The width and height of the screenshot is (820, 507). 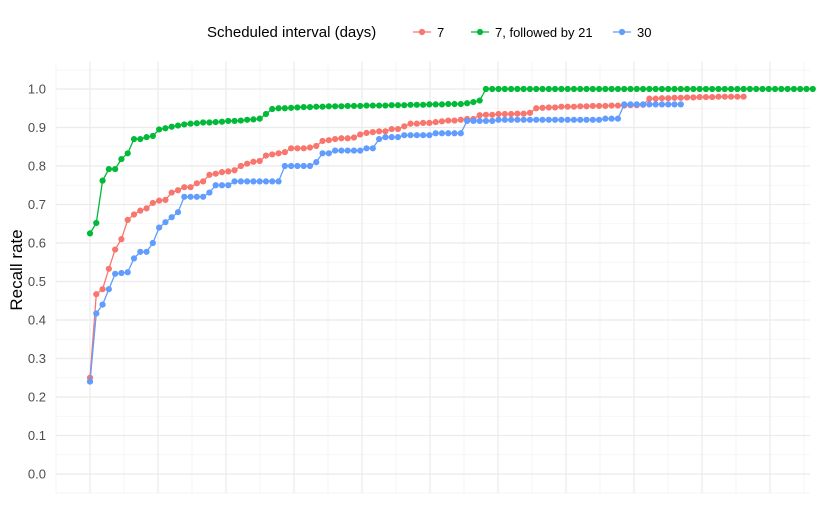 What do you see at coordinates (37, 243) in the screenshot?
I see `y-tick-label: 0.6` at bounding box center [37, 243].